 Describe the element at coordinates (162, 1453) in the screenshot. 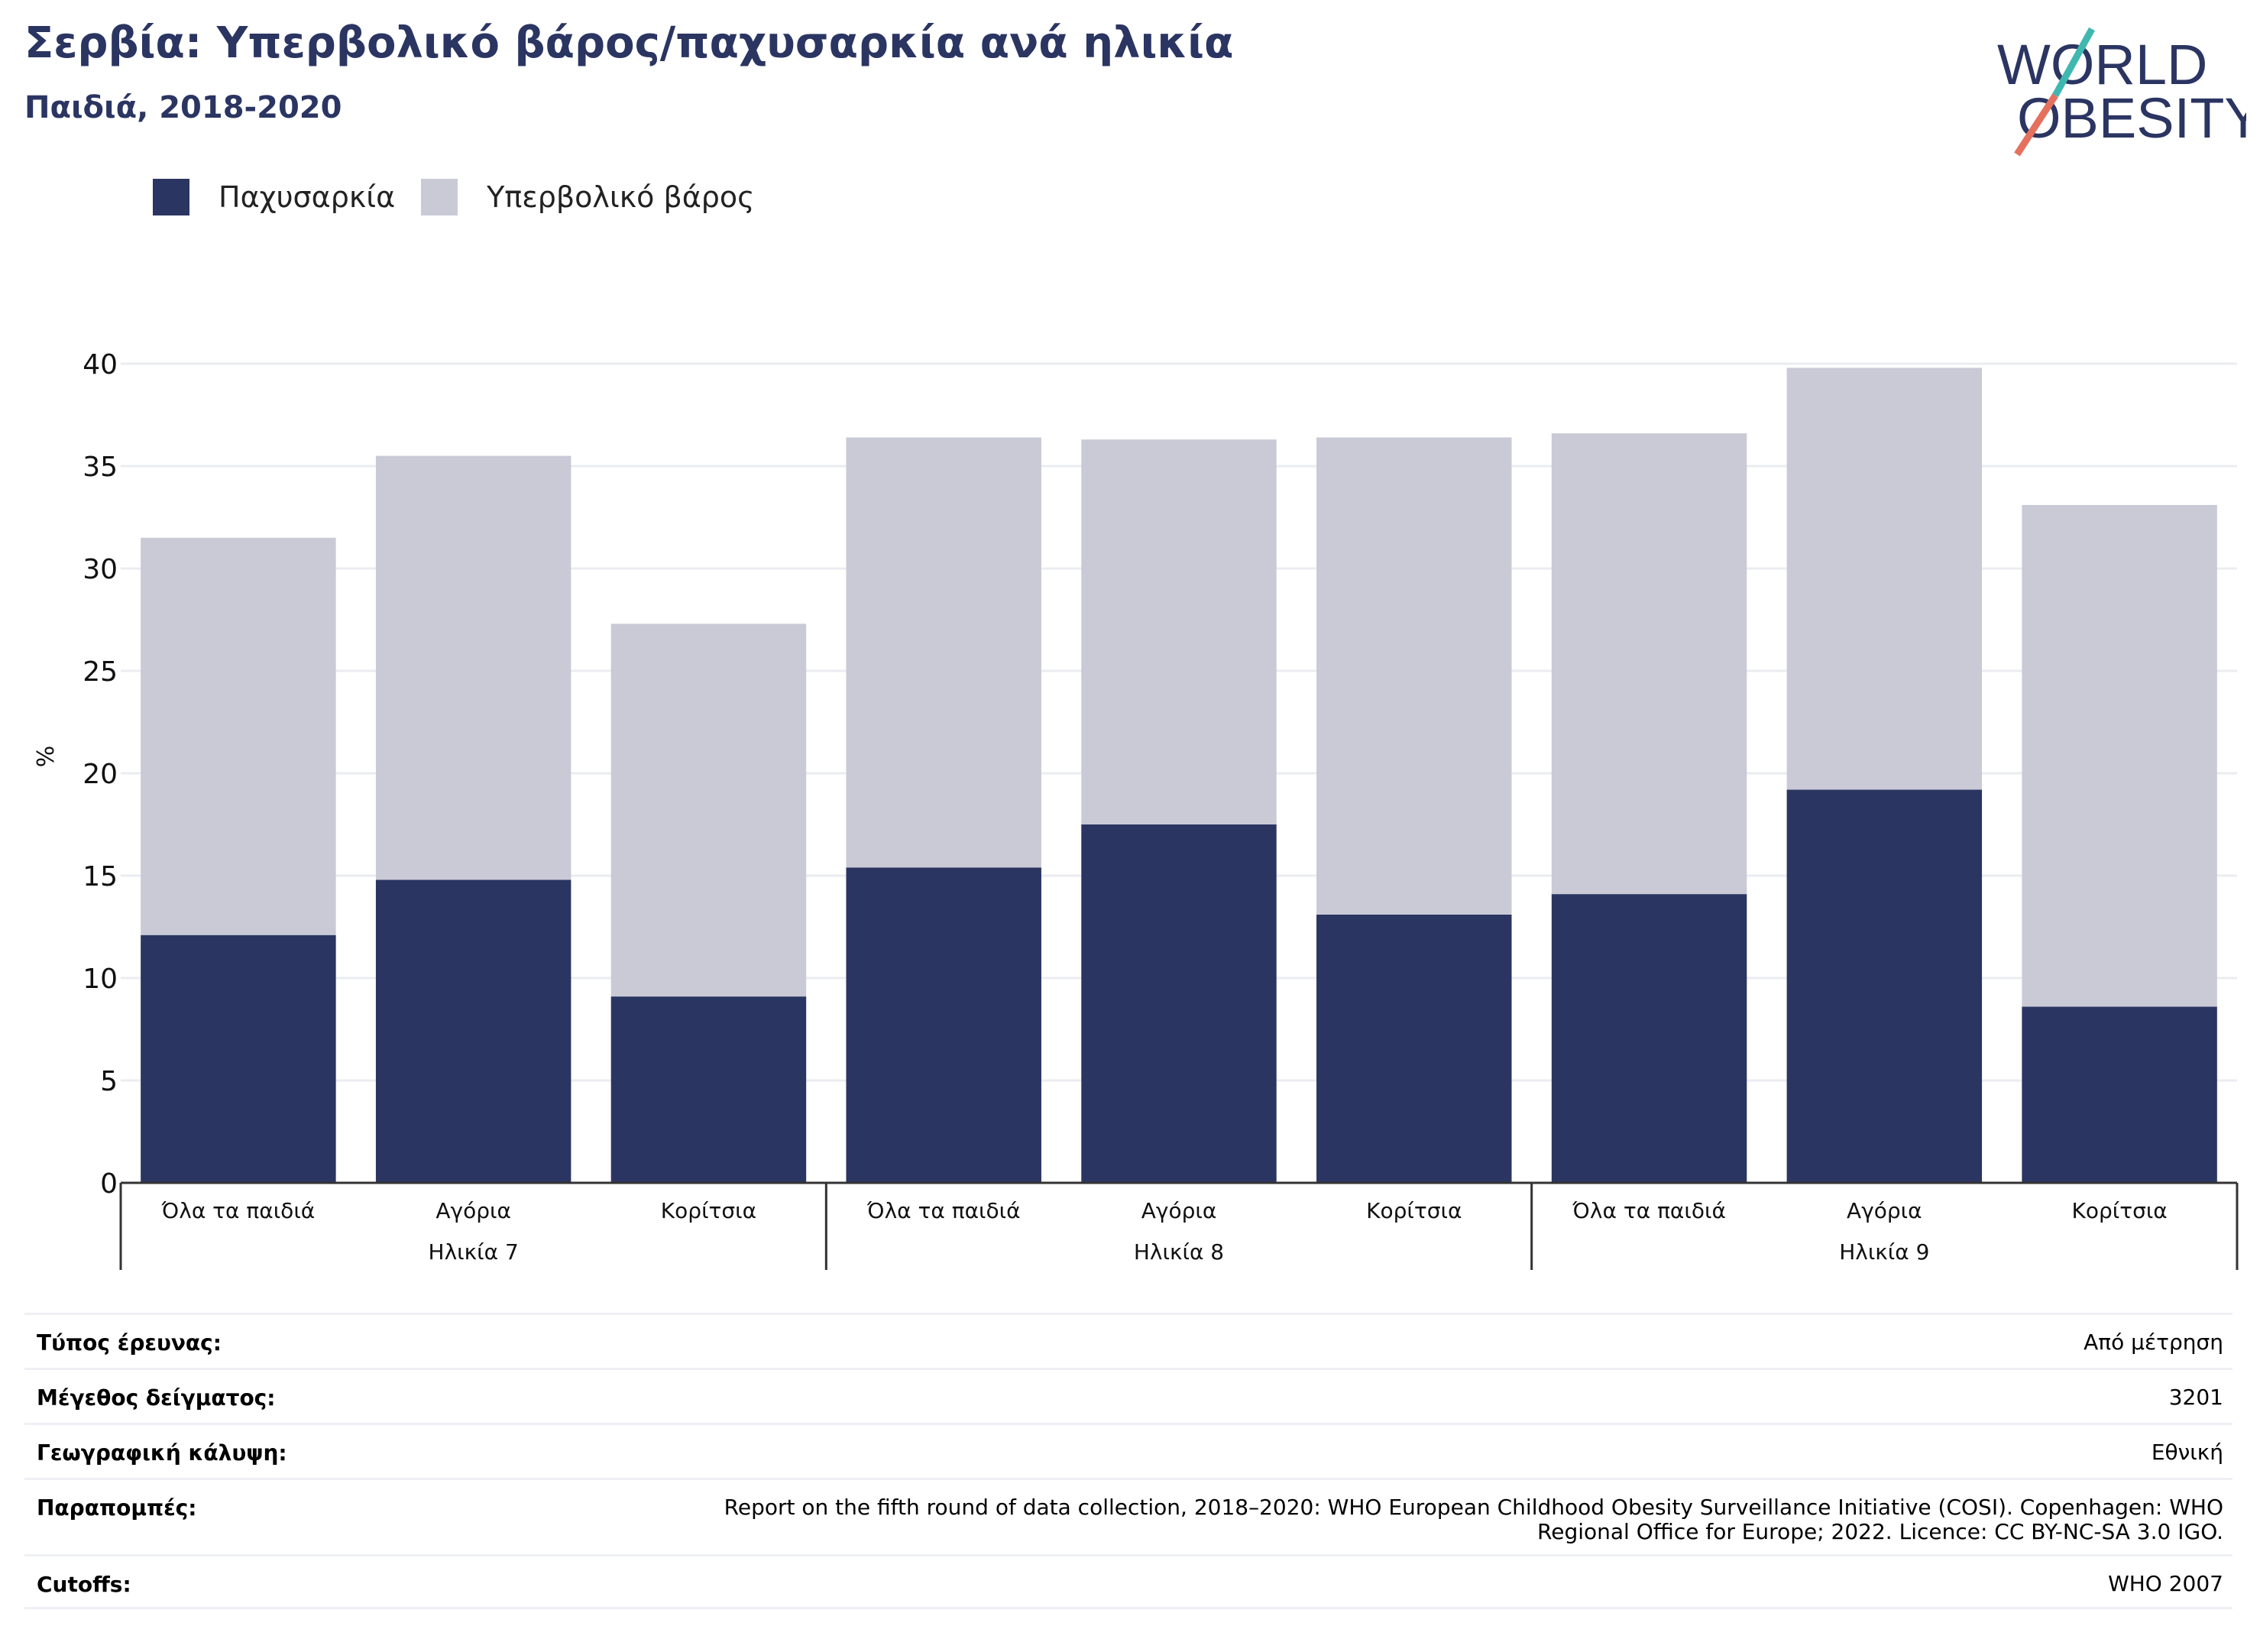

I see `meta-label: Γεωγραφική κάλυψη:` at that location.